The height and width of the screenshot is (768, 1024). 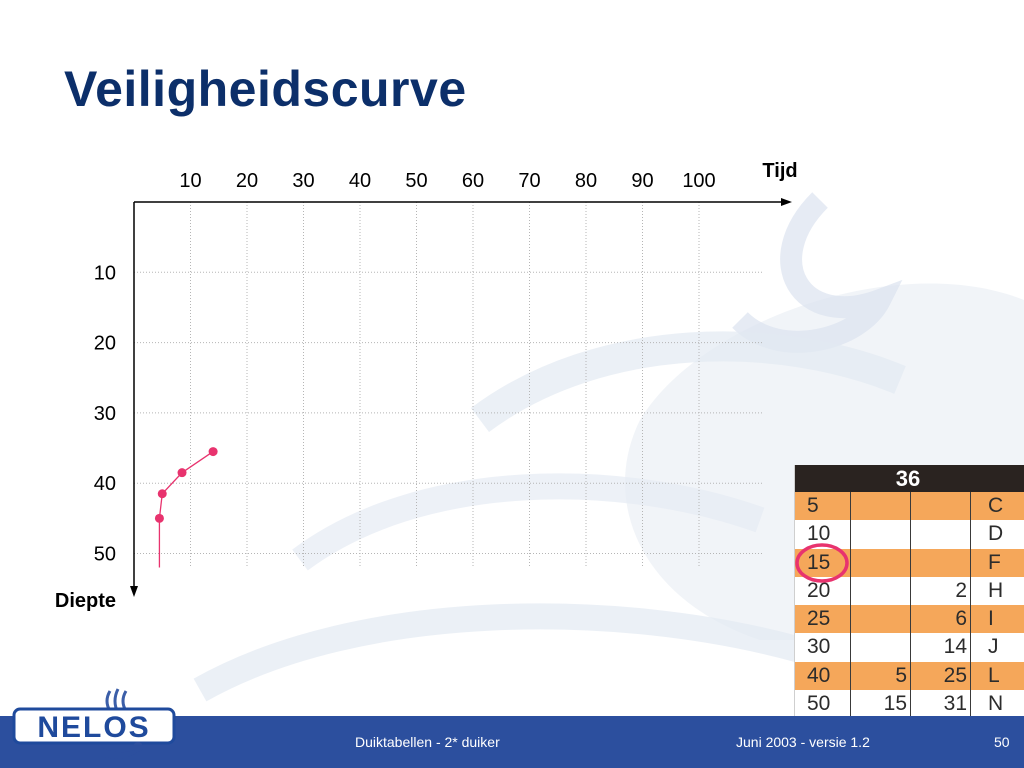 What do you see at coordinates (529, 181) in the screenshot?
I see `x-tick-label: 70` at bounding box center [529, 181].